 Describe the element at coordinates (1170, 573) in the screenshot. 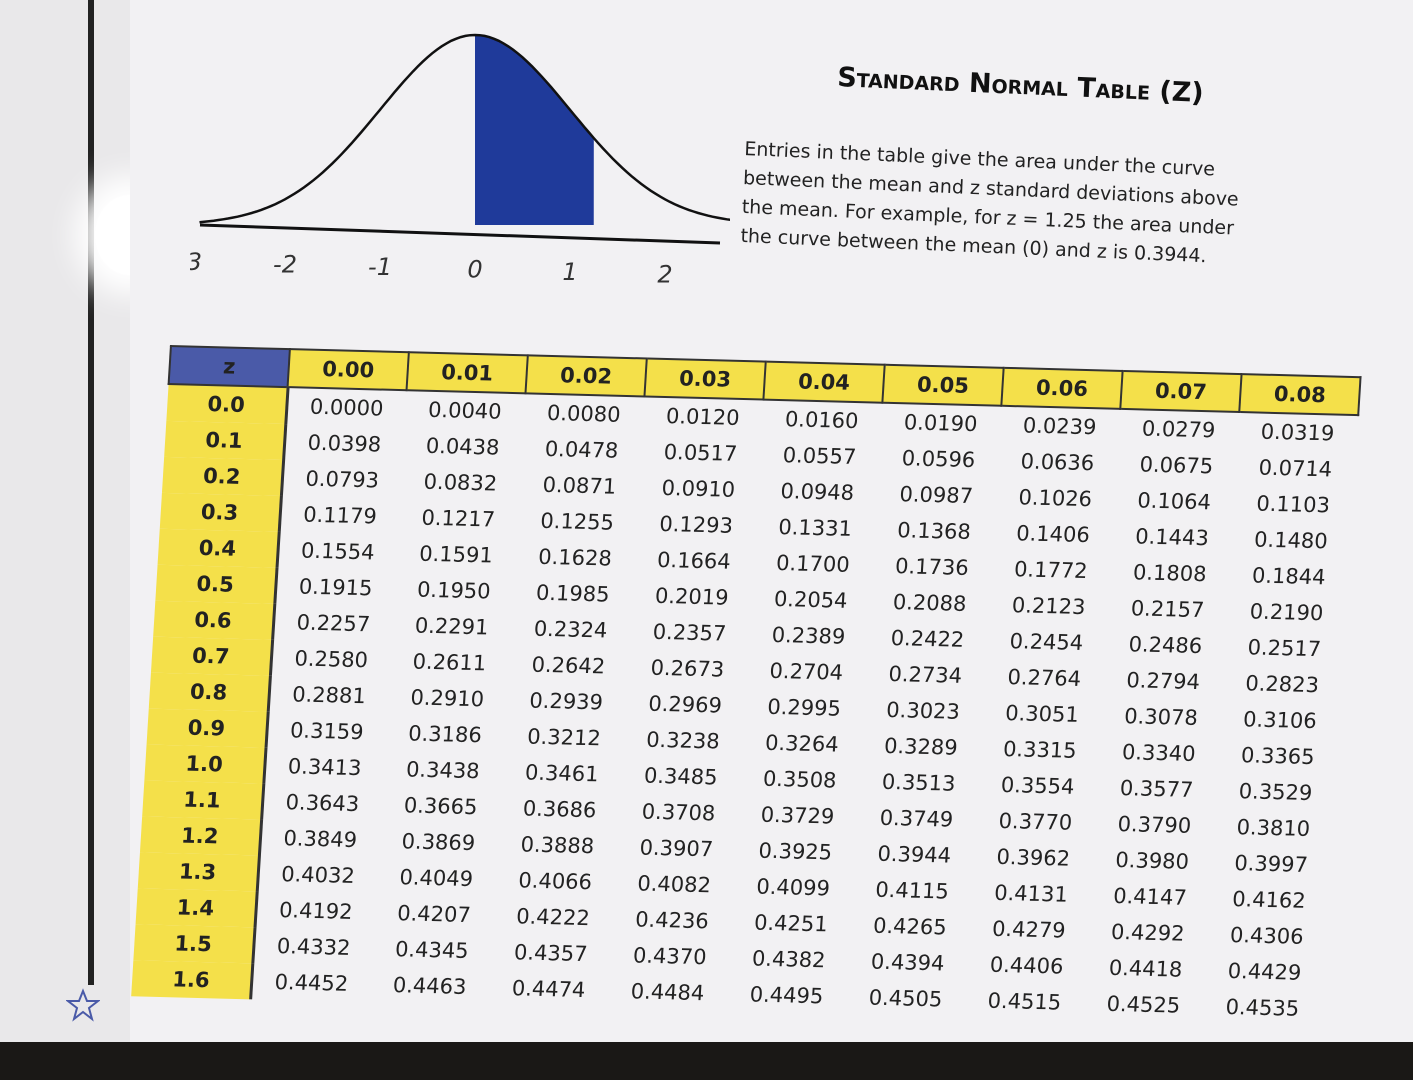

I see `cell: 0.1808` at that location.